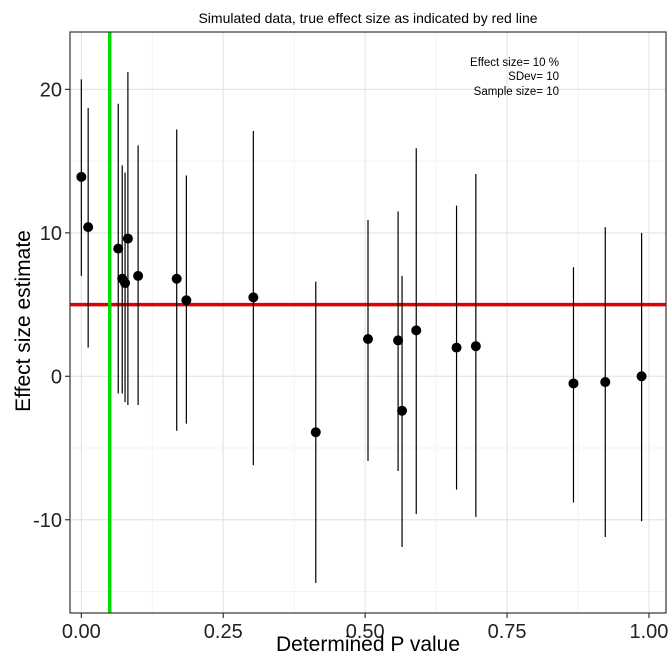  I want to click on annotation-sample-size: Sample size= 10, so click(516, 92).